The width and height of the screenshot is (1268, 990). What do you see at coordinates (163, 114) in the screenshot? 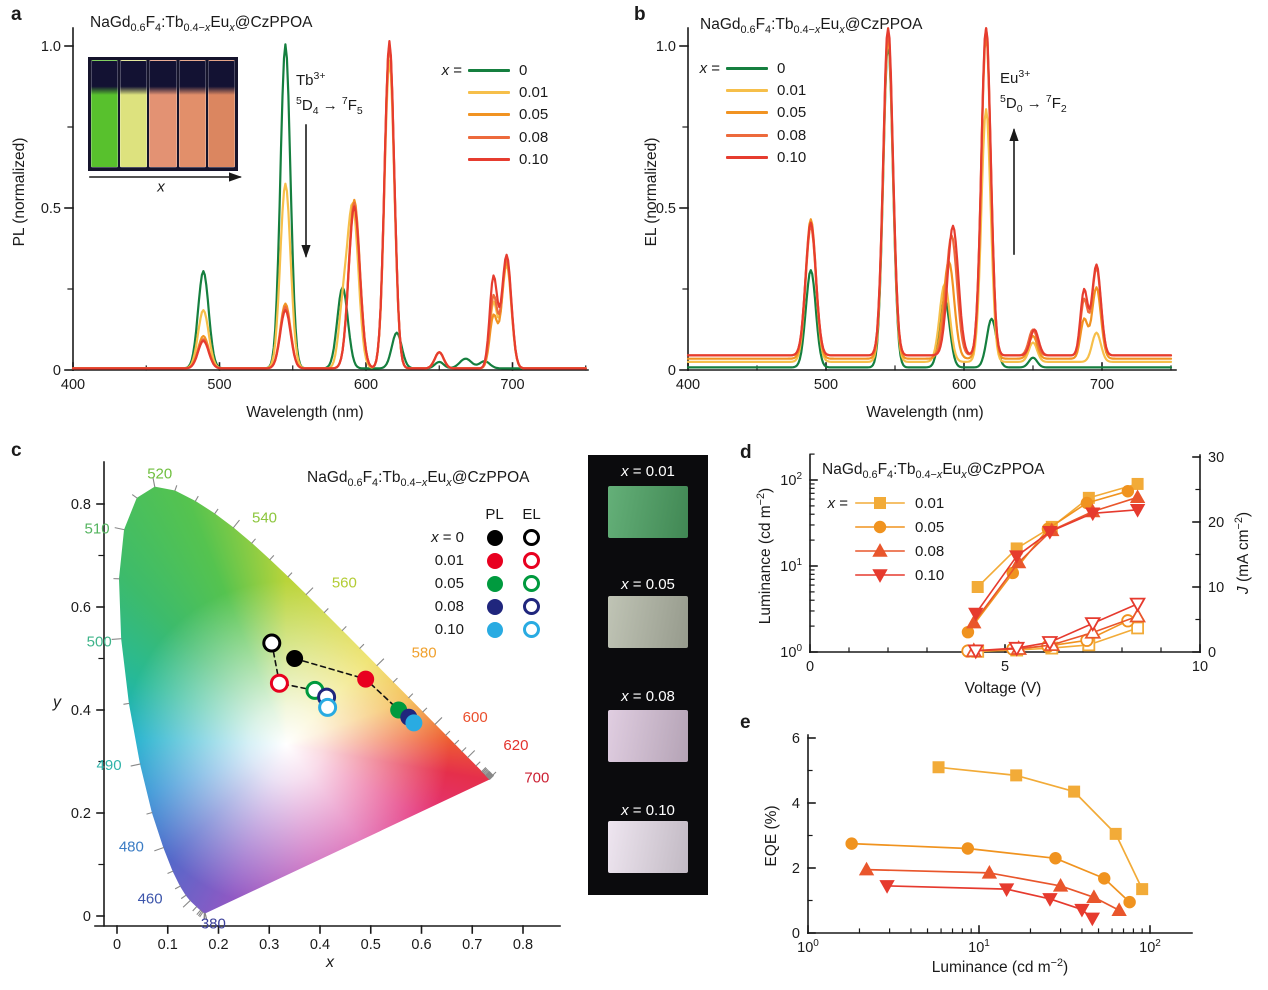
I see `cuvette-photo-inset` at bounding box center [163, 114].